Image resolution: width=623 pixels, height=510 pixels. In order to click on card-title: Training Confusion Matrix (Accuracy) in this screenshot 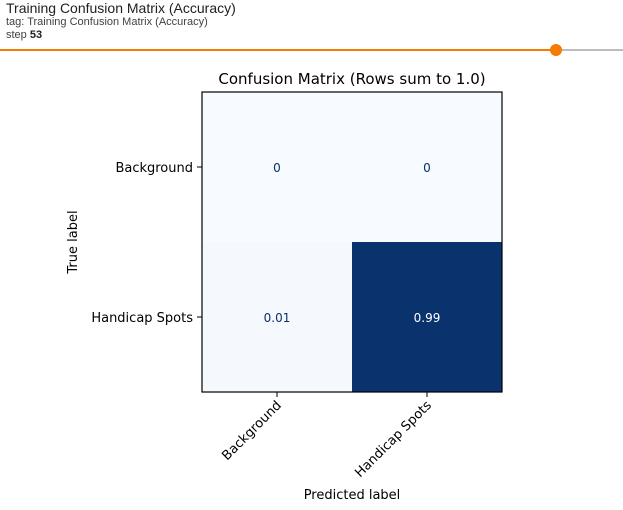, I will do `click(121, 8)`.